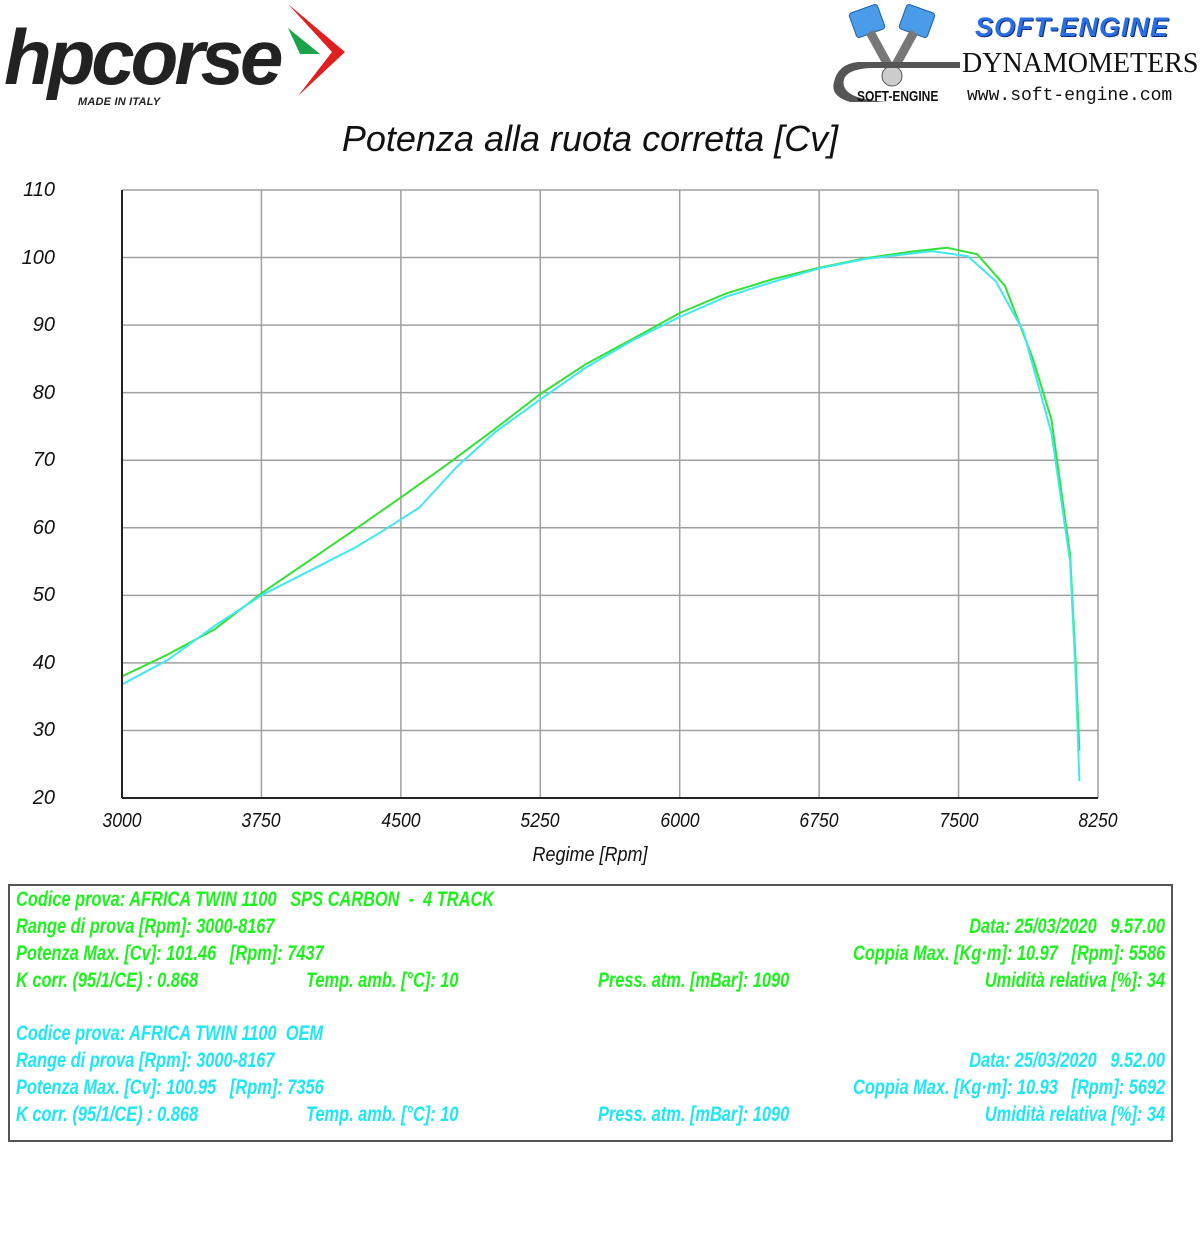 The height and width of the screenshot is (1247, 1200). Describe the element at coordinates (898, 96) in the screenshot. I see `soft-engine-mark: SOFT-ENGINE` at that location.